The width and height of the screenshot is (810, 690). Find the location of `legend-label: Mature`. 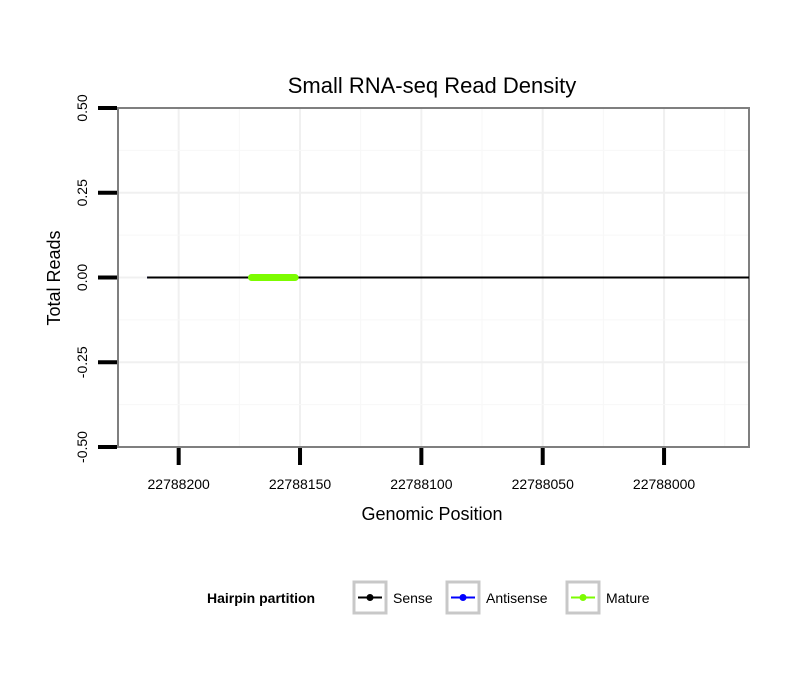

legend-label: Mature is located at coordinates (628, 598).